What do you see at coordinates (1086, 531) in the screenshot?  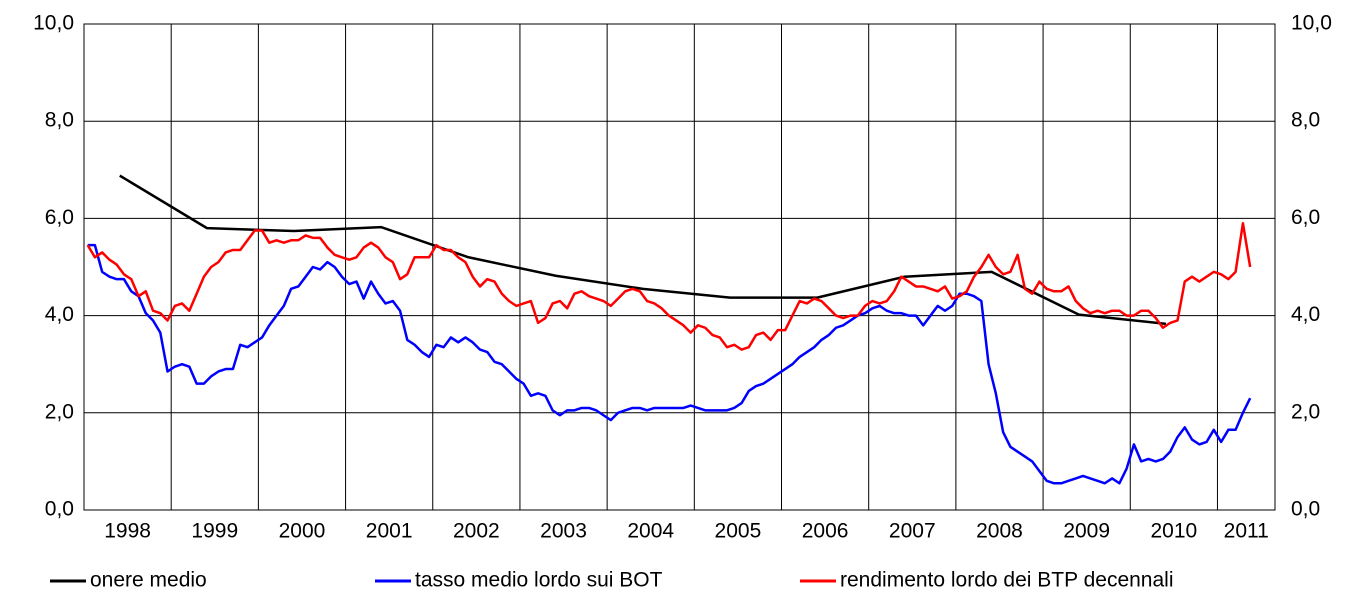 I see `x-tick-label: 2009` at bounding box center [1086, 531].